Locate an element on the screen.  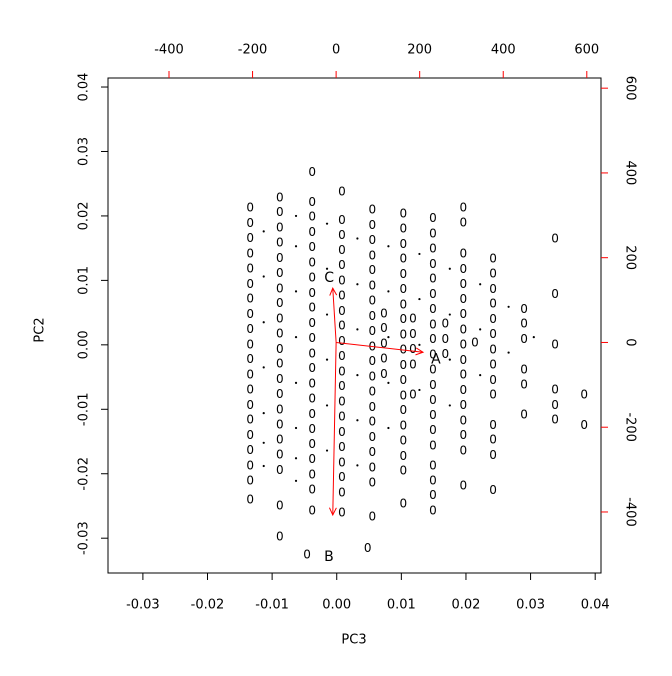
x-axis-label: PC3 is located at coordinates (353, 640).